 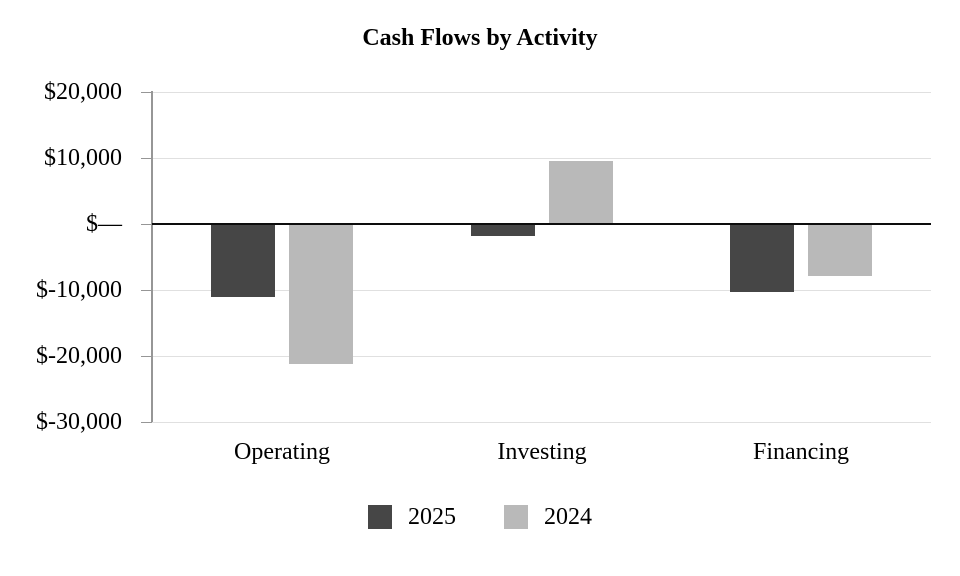 What do you see at coordinates (762, 258) in the screenshot?
I see `bar-2025-financing` at bounding box center [762, 258].